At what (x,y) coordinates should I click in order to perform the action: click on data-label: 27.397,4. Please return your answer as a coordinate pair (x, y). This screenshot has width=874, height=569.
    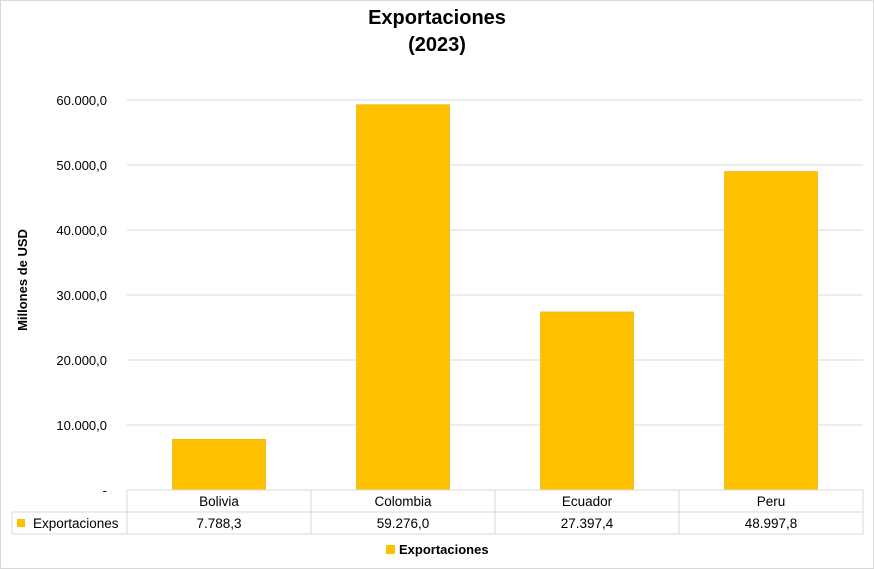
    Looking at the image, I should click on (587, 523).